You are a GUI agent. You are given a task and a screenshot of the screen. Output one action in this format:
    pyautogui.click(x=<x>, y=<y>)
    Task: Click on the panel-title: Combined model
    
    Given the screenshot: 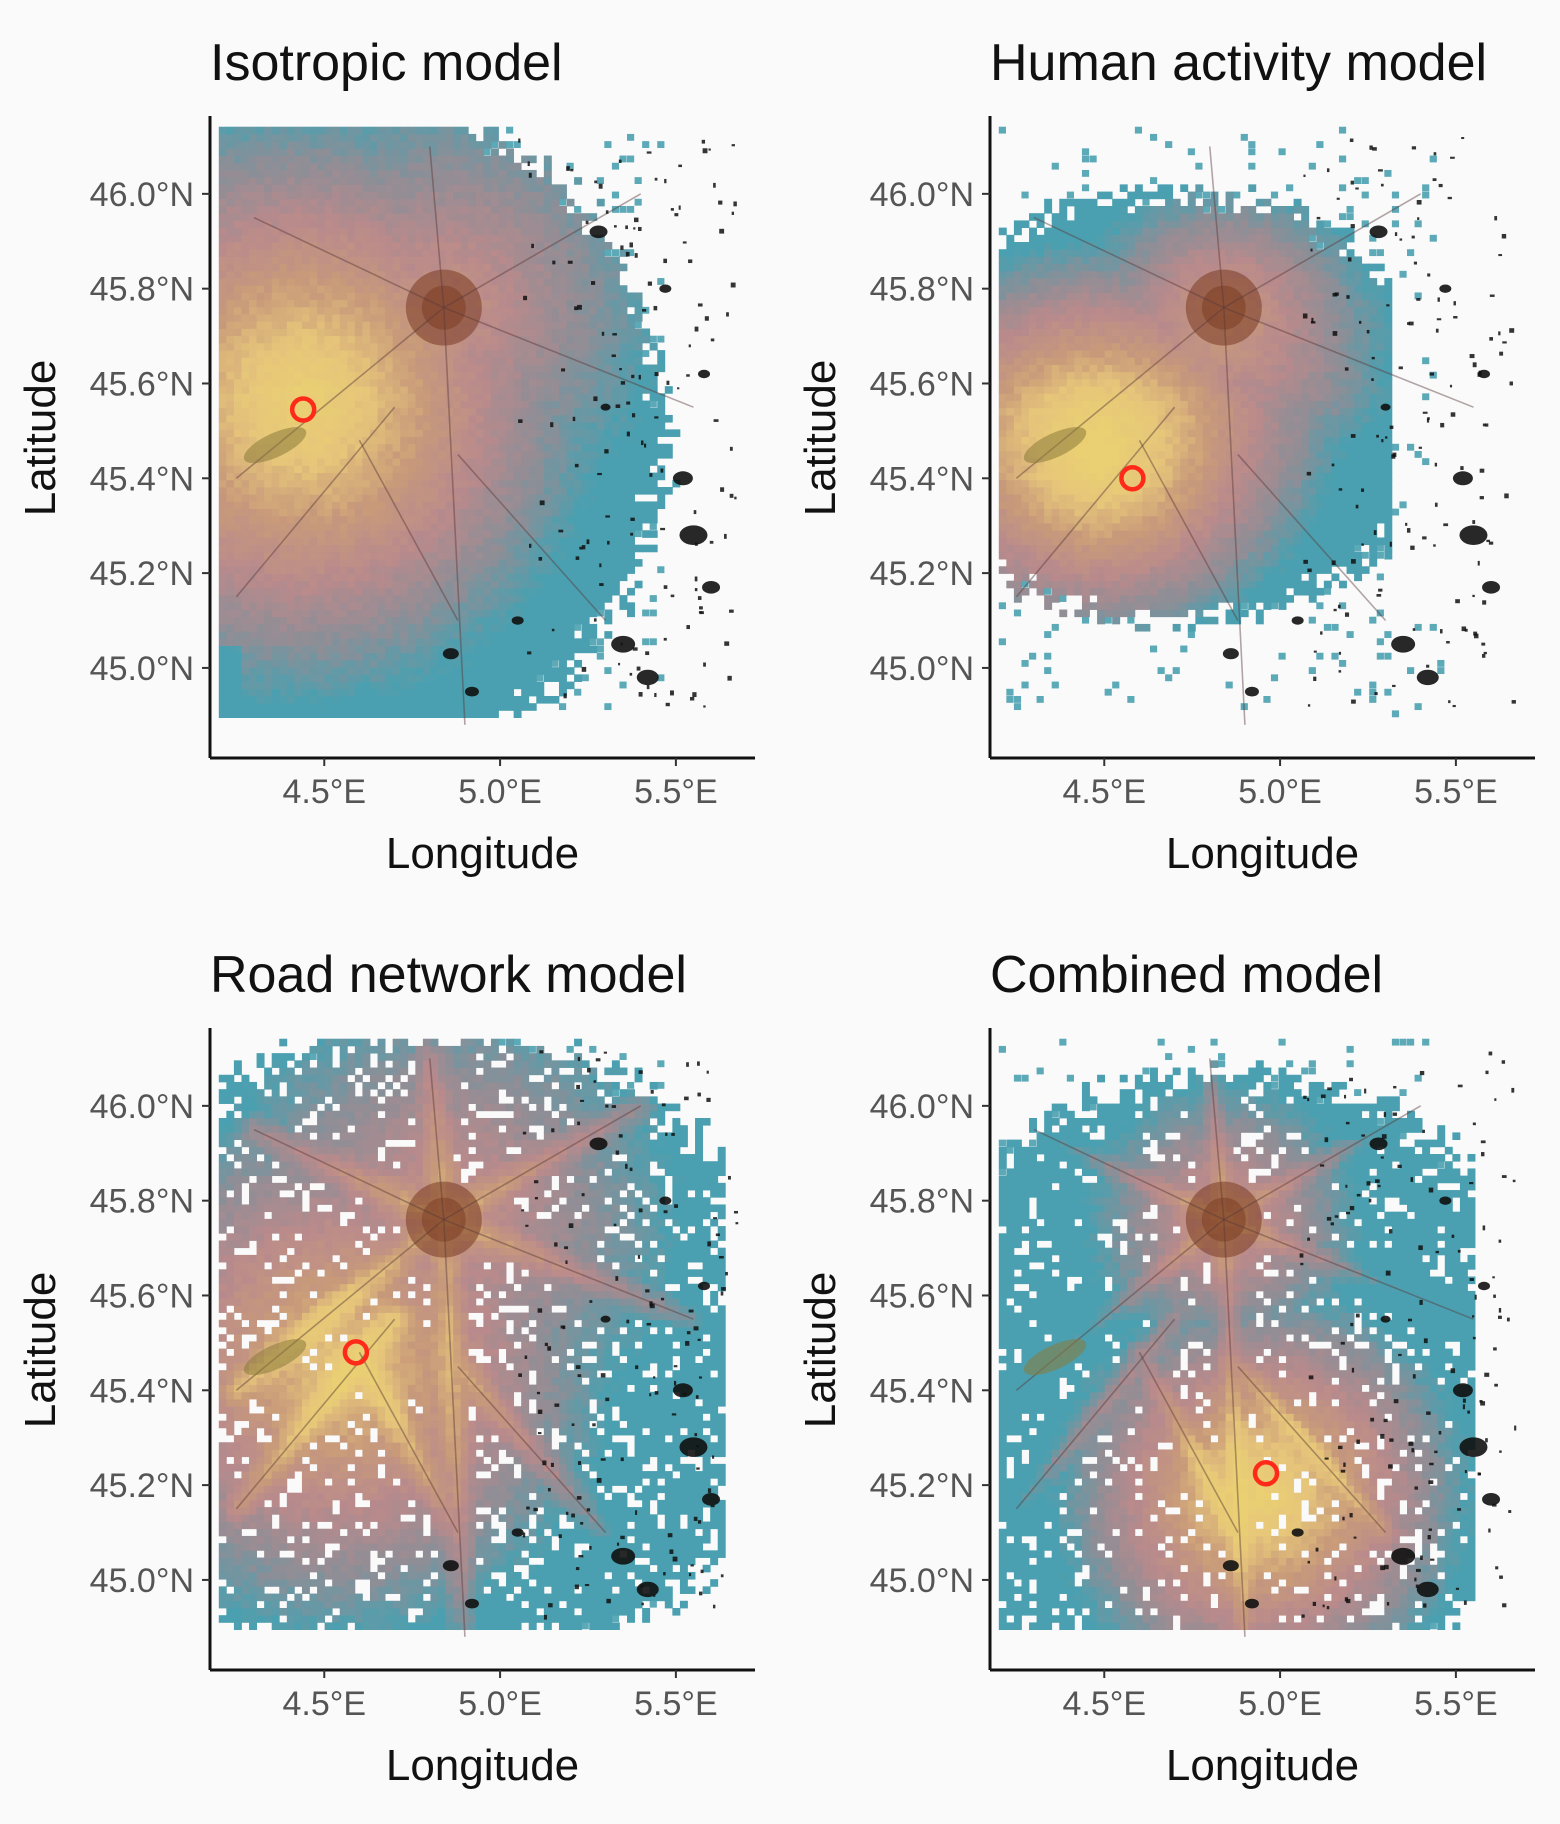 What is the action you would take?
    pyautogui.click(x=1186, y=975)
    